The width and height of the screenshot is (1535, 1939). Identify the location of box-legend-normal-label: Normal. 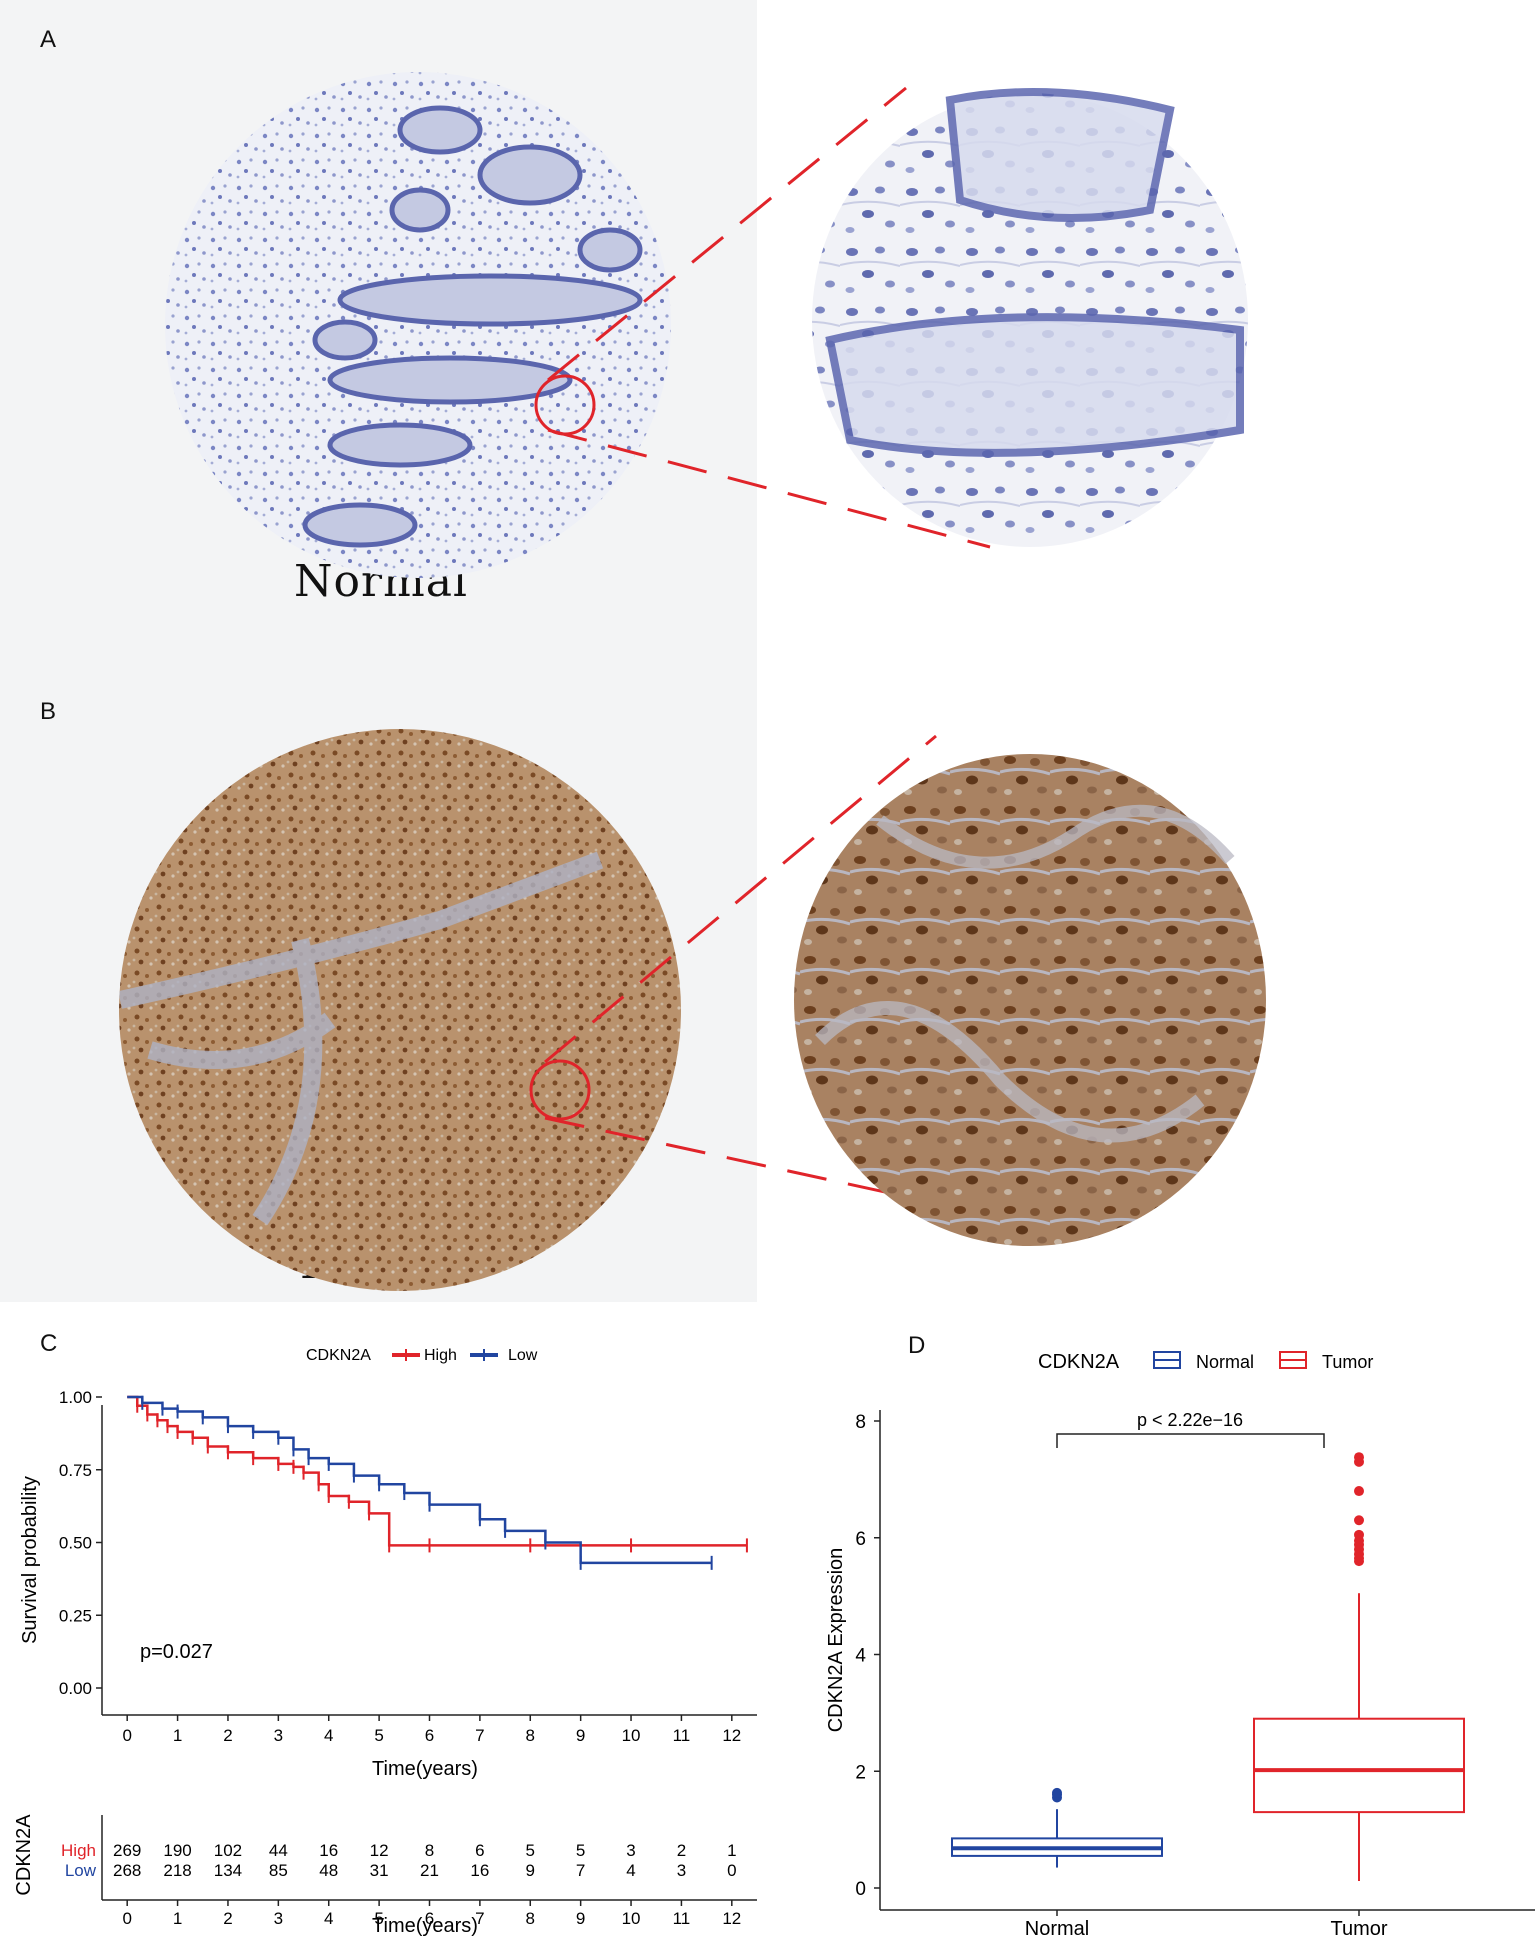
(1225, 1362).